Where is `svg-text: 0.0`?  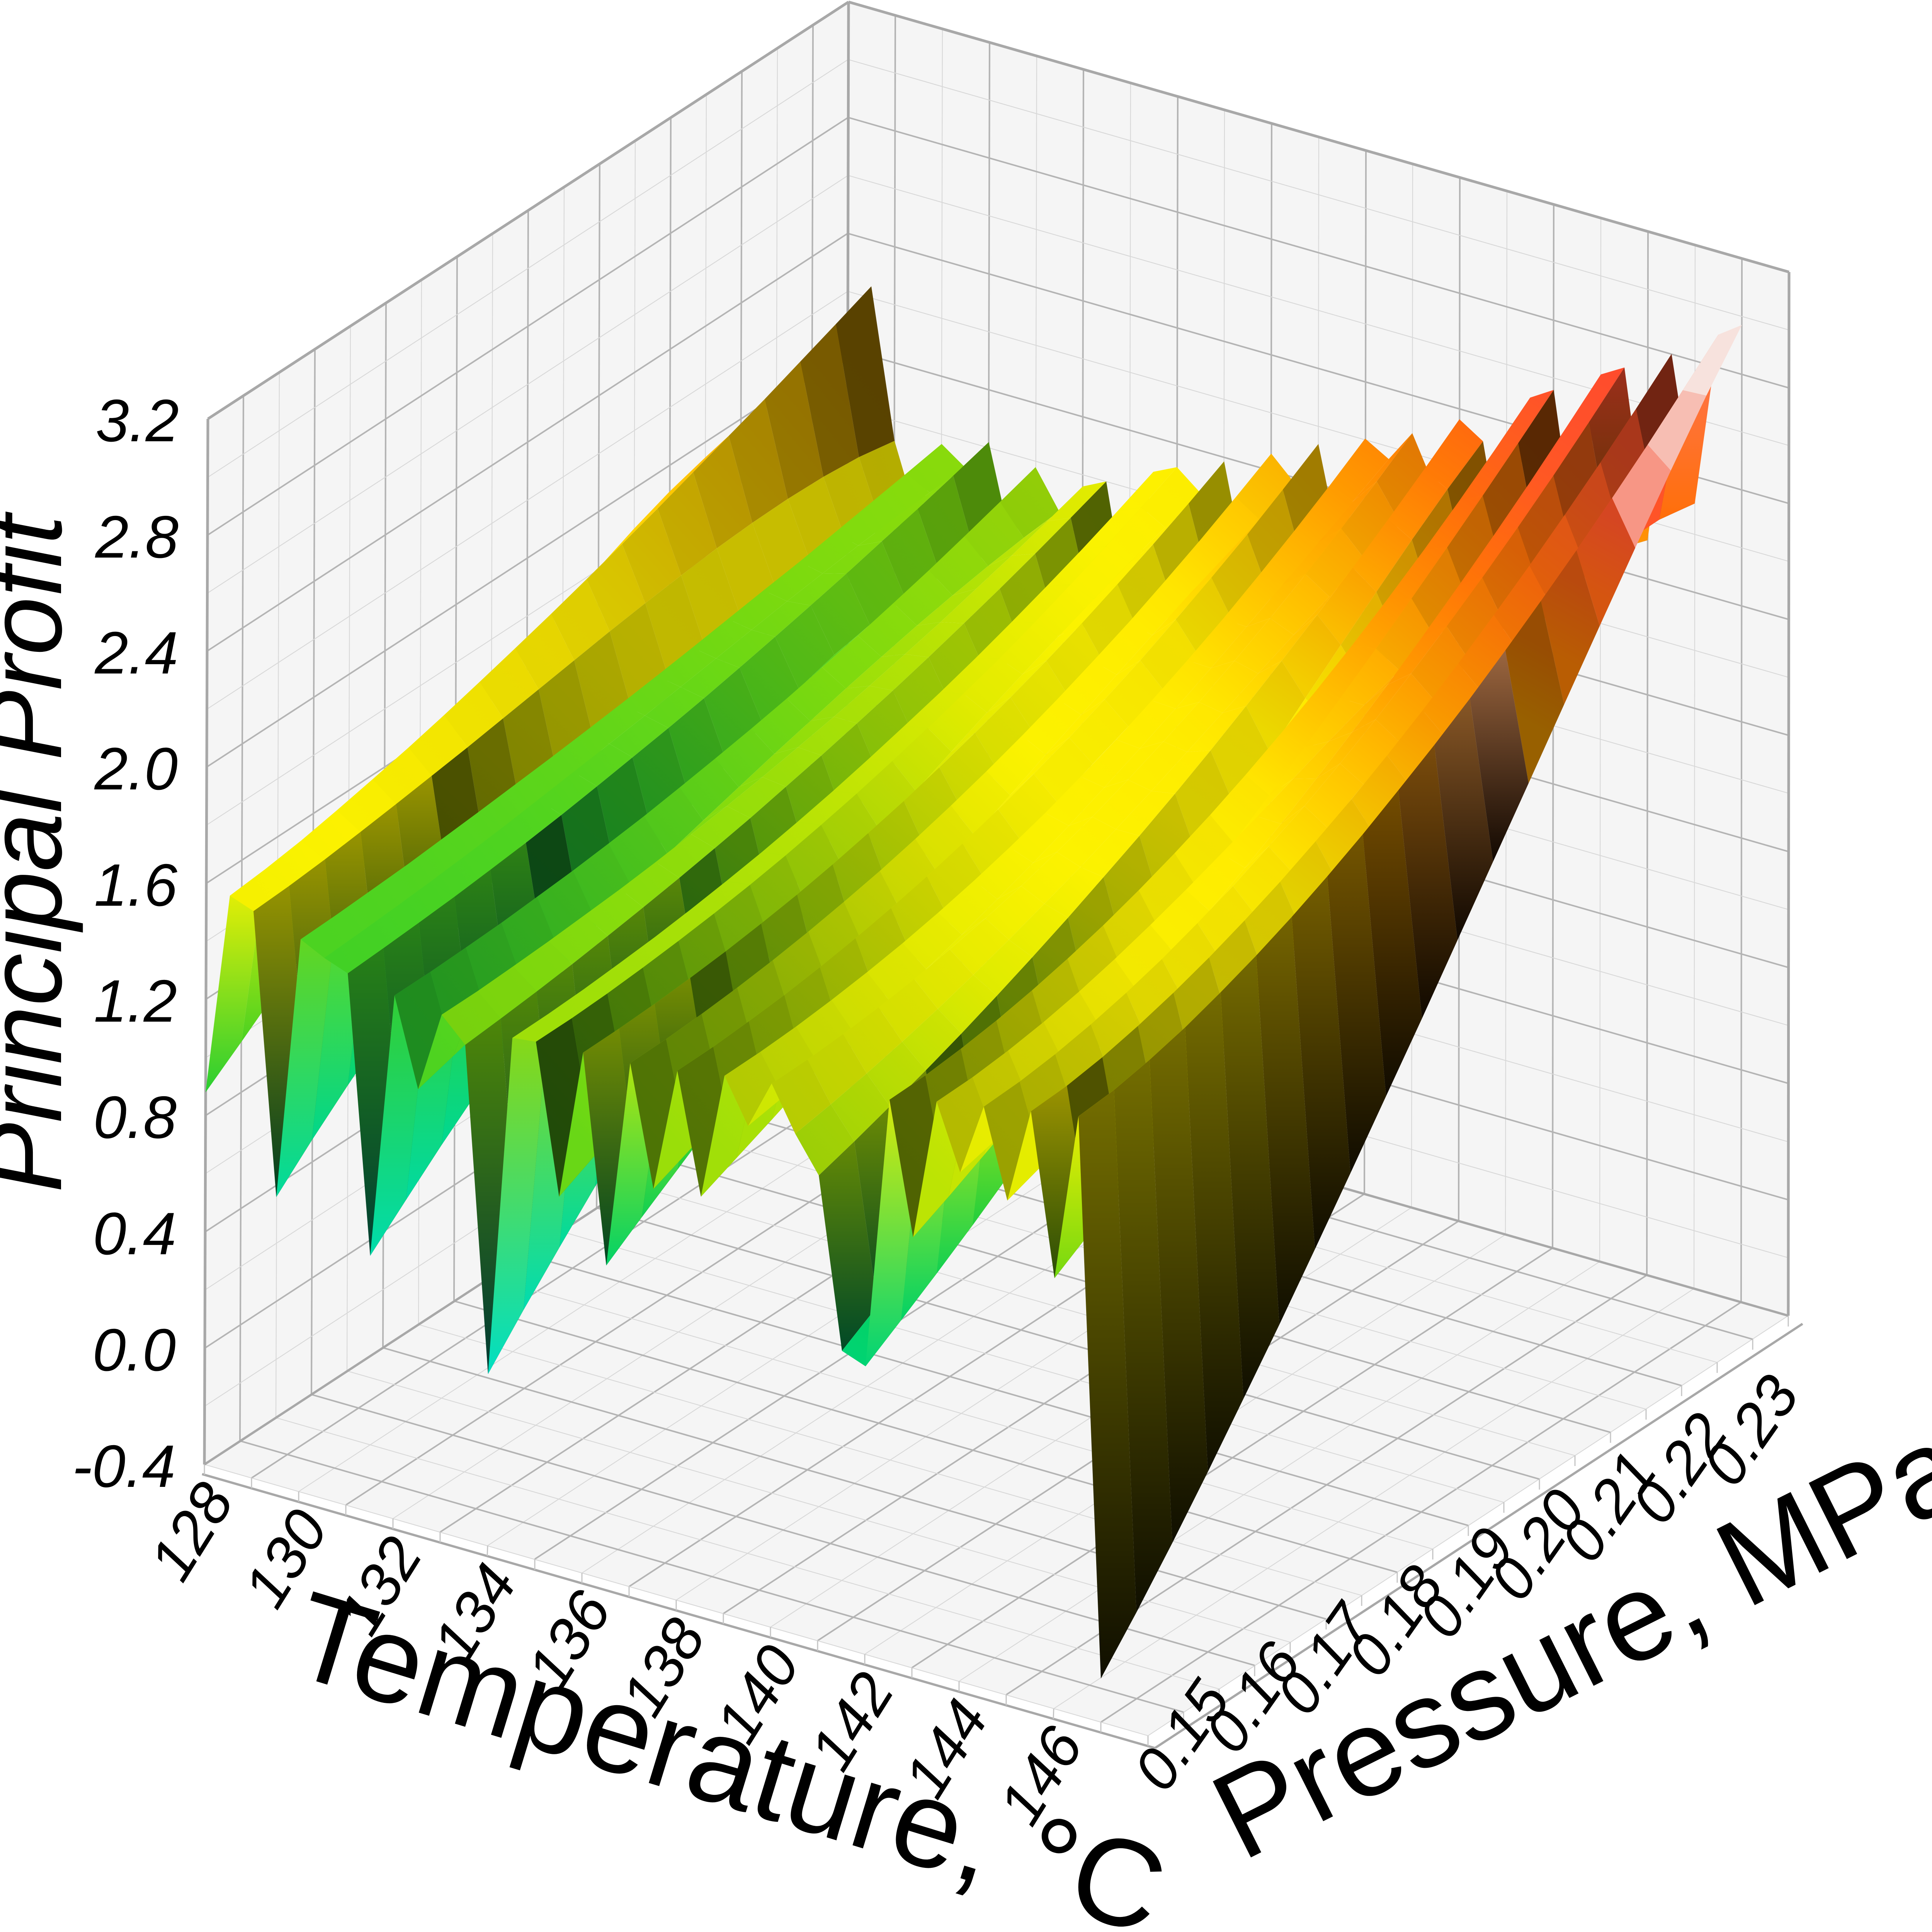
svg-text: 0.0 is located at coordinates (135, 1349).